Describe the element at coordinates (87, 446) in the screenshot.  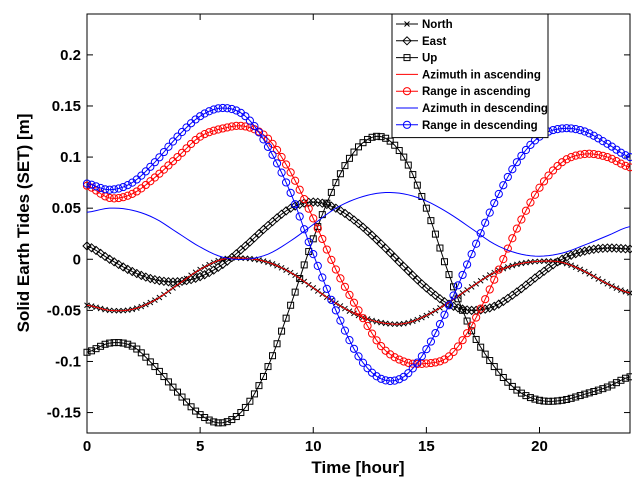
I see `x-tick-label: 0` at that location.